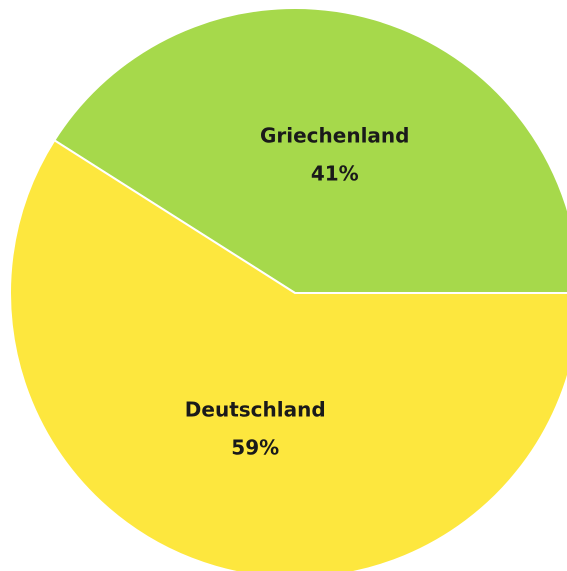  Describe the element at coordinates (255, 447) in the screenshot. I see `slice-value-label: 59%` at that location.